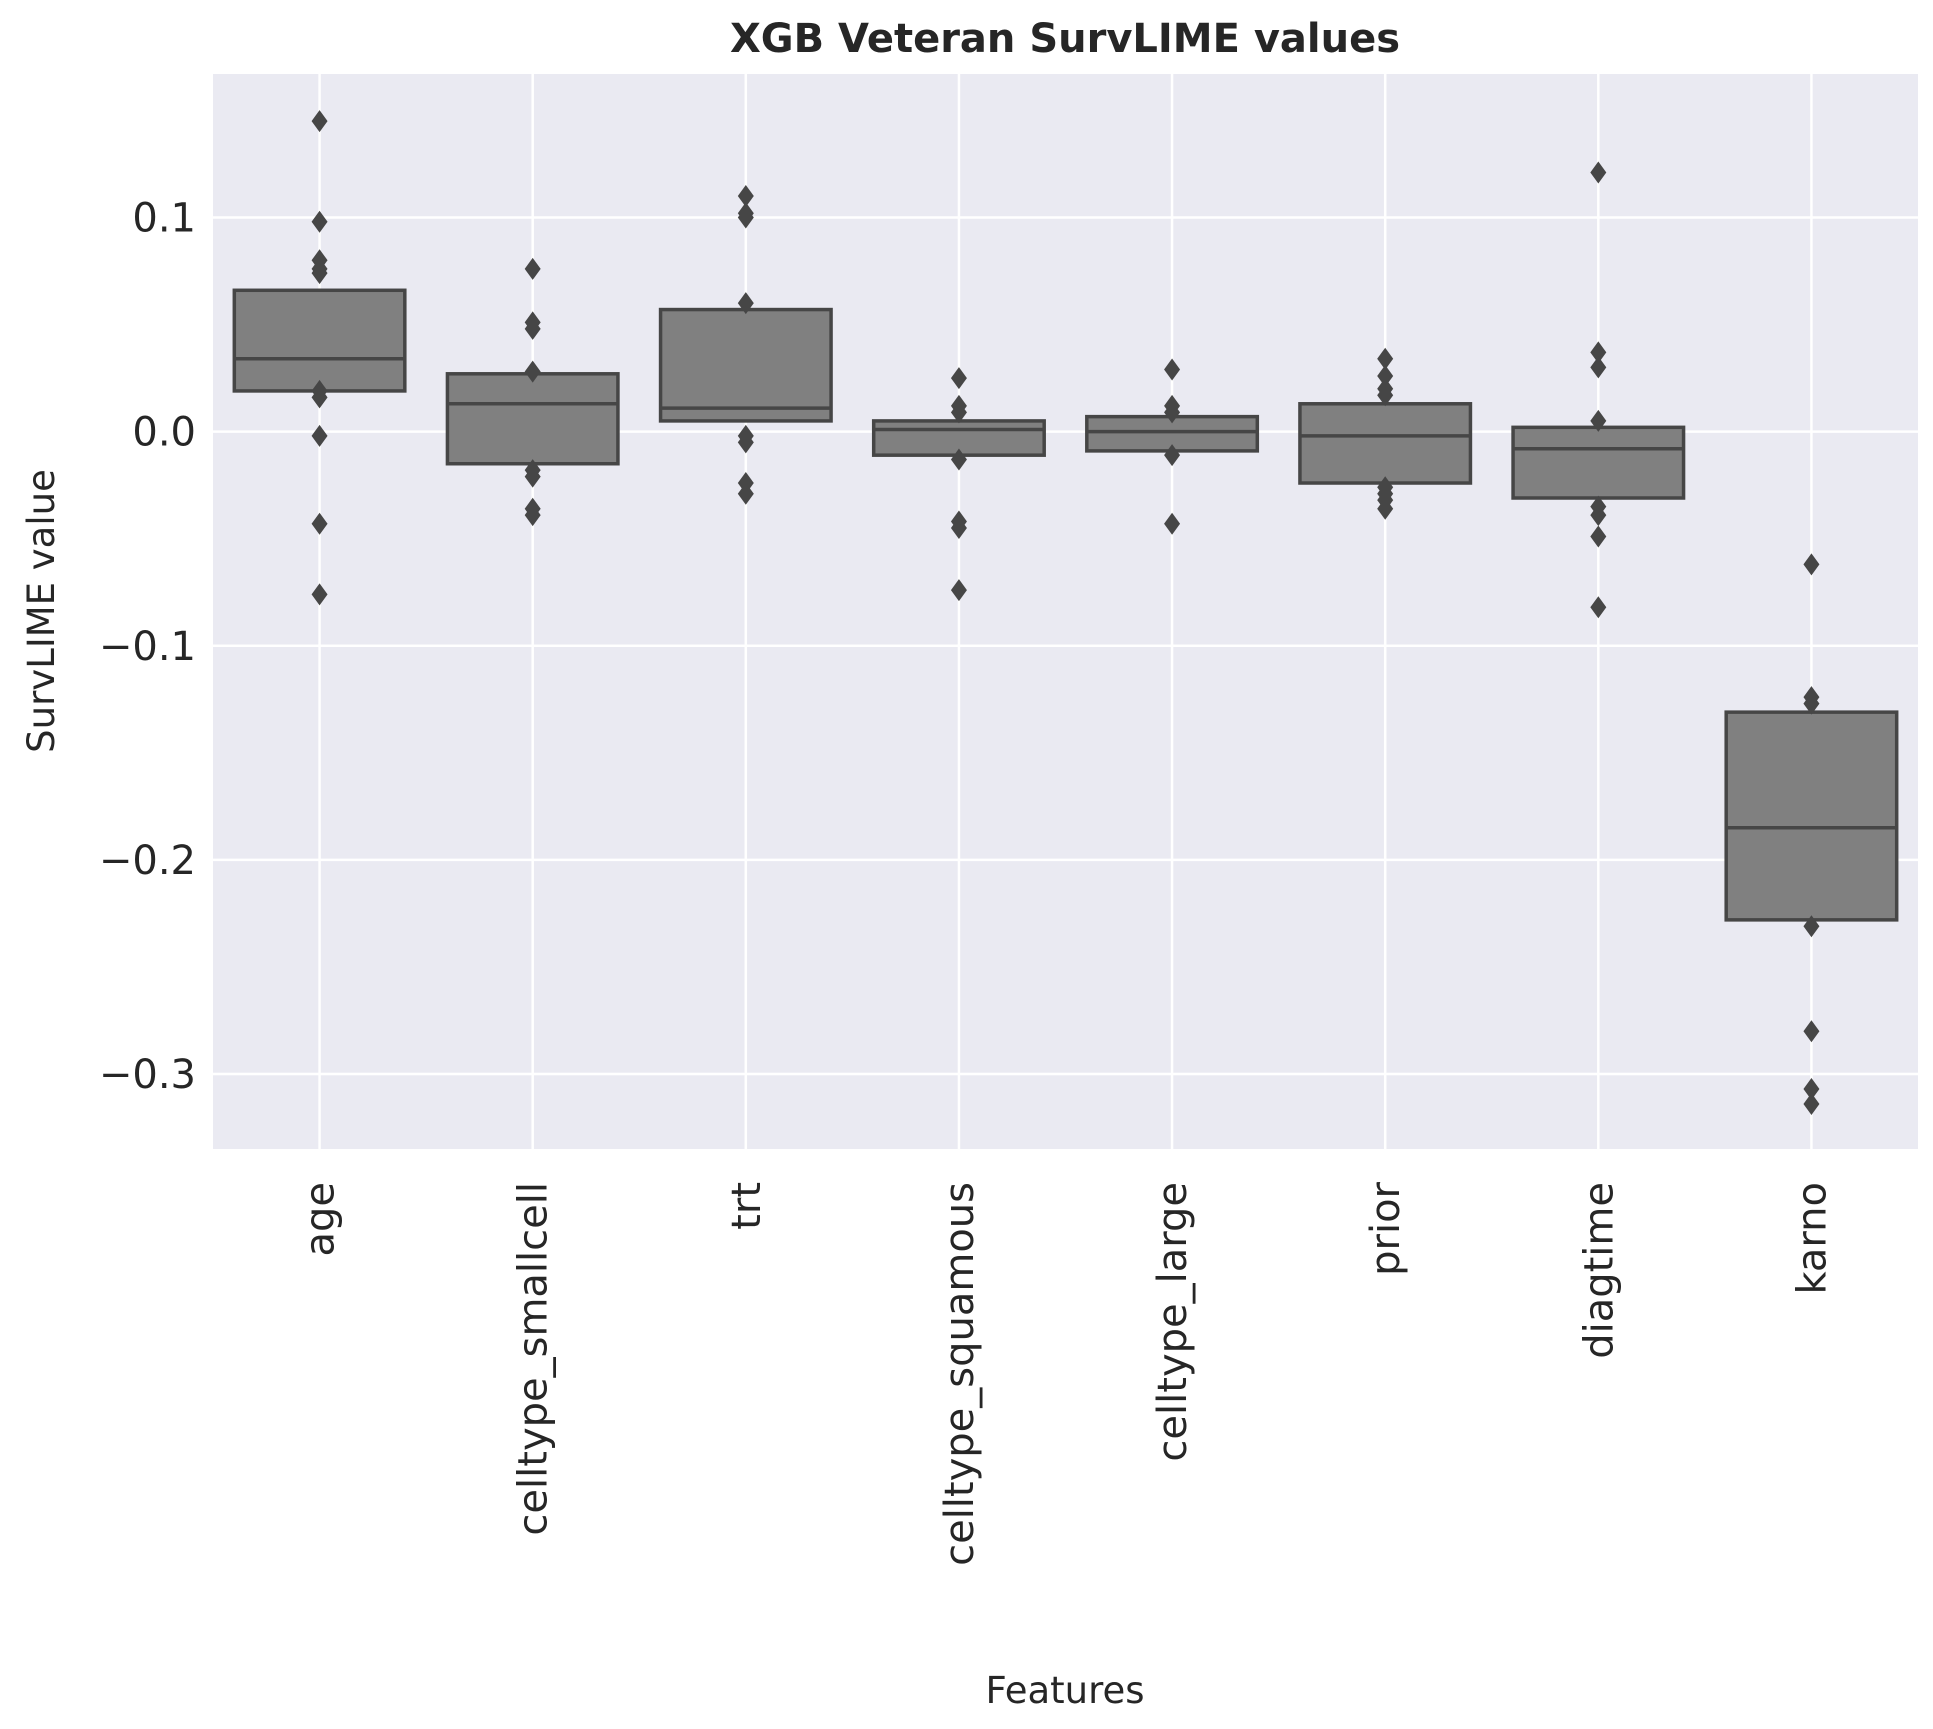 The image size is (1933, 1729). What do you see at coordinates (147, 1075) in the screenshot?
I see `y-tick-label: −0.3` at bounding box center [147, 1075].